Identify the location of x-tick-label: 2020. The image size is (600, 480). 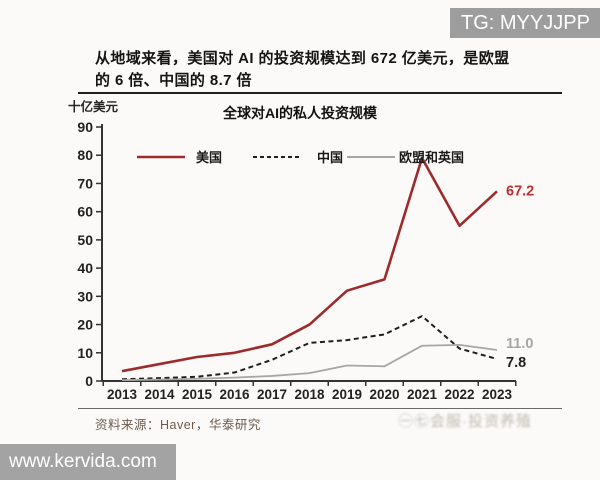
(384, 394).